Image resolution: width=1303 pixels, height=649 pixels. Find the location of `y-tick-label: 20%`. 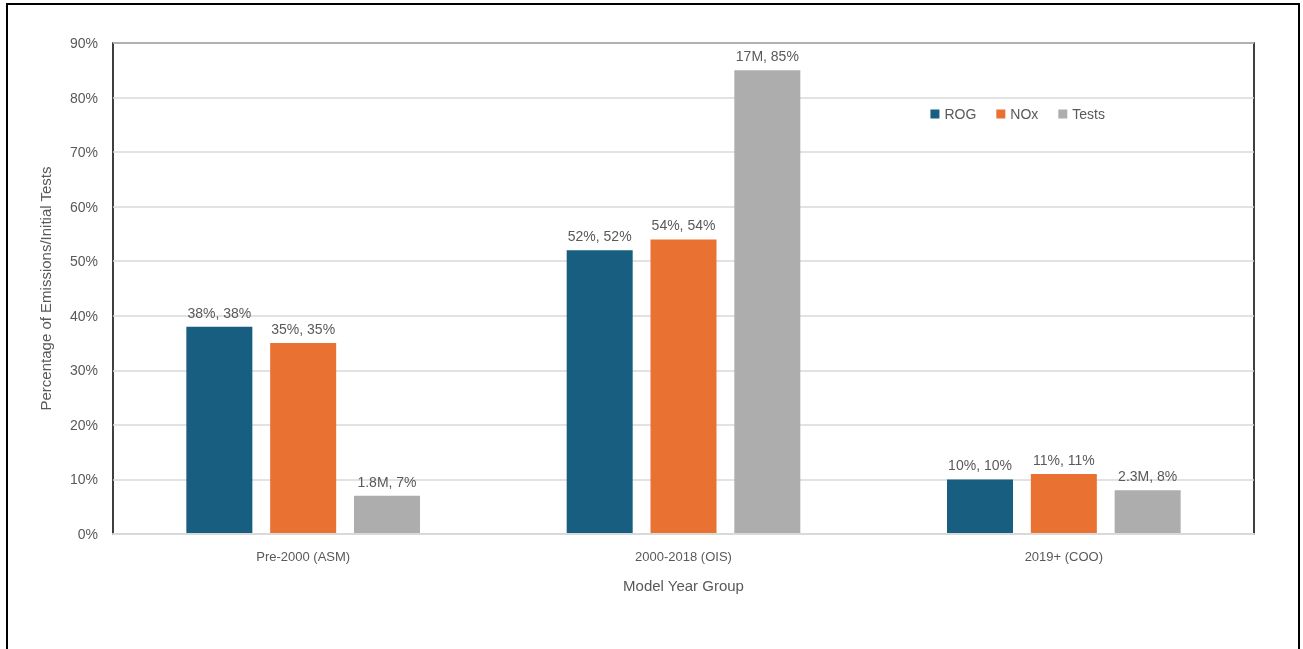

y-tick-label: 20% is located at coordinates (83, 424).